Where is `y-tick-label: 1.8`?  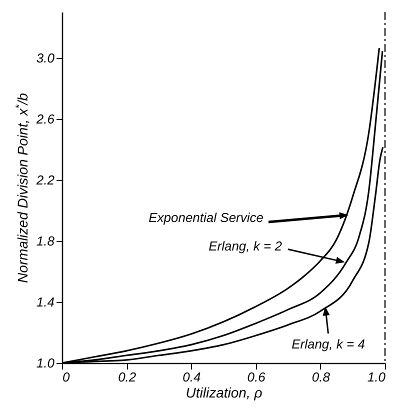
y-tick-label: 1.8 is located at coordinates (46, 240).